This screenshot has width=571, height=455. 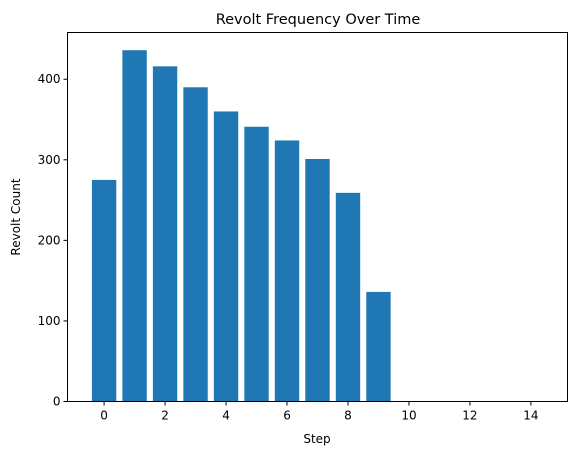 What do you see at coordinates (316, 439) in the screenshot?
I see `x-axis-label: Step` at bounding box center [316, 439].